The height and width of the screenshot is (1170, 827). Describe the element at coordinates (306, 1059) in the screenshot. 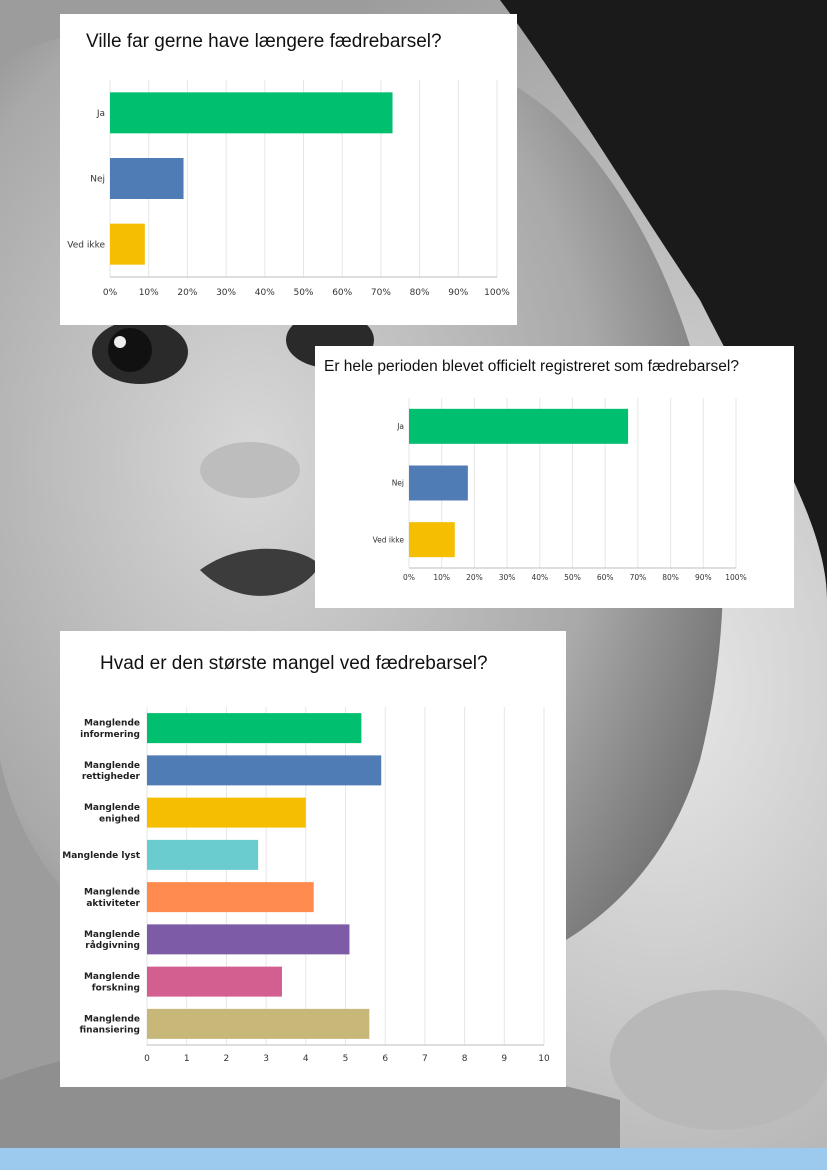

I see `x-tick-label: 4` at that location.